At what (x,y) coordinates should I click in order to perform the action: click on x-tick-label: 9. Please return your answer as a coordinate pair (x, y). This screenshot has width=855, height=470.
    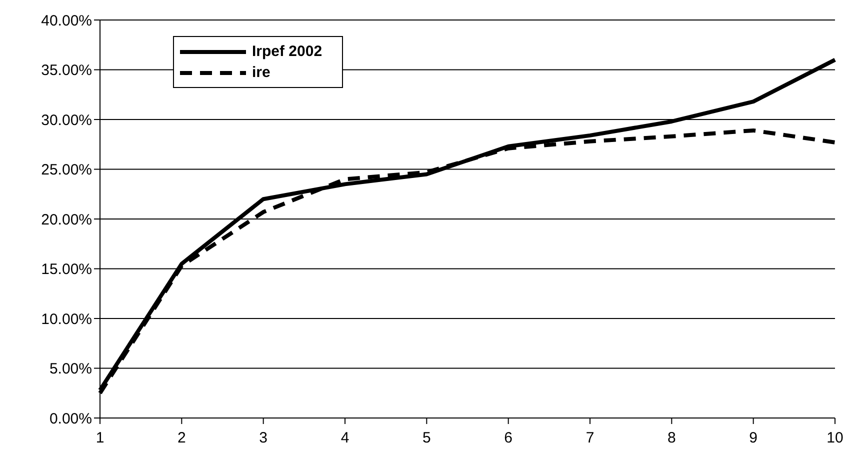
    Looking at the image, I should click on (753, 438).